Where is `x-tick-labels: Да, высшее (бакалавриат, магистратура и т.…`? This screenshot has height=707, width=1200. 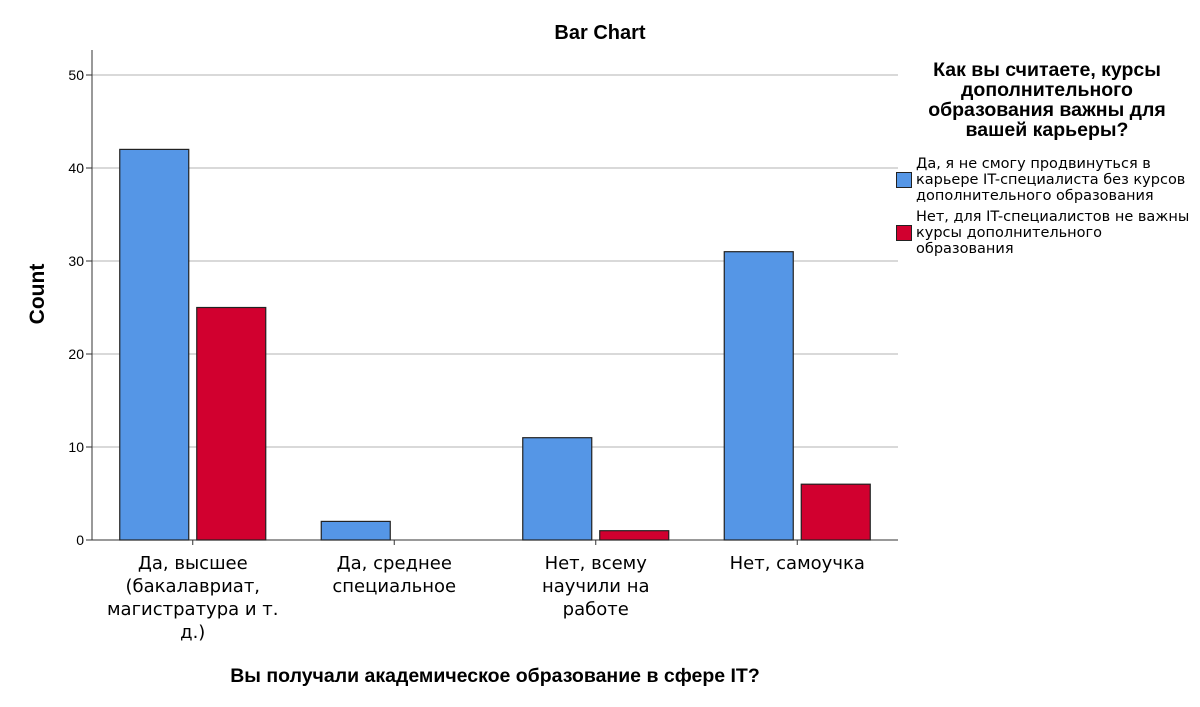 x-tick-labels: Да, высшее (бакалавриат, магистратура и т.… is located at coordinates (486, 598).